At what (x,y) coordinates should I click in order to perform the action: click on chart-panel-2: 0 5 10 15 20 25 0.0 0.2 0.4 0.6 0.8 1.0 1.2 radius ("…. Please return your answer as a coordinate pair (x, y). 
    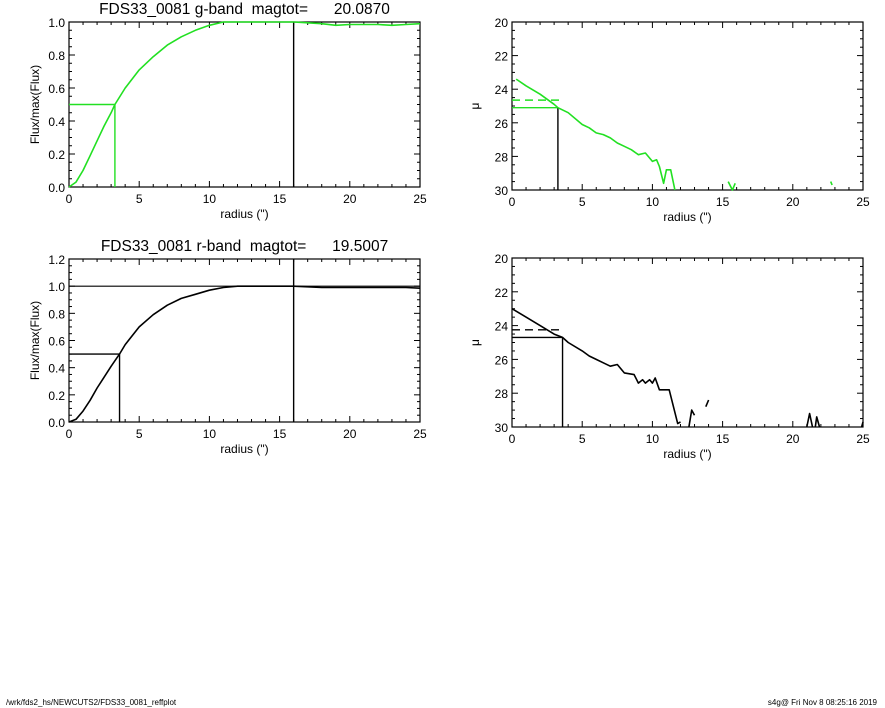
    Looking at the image, I should click on (227, 347).